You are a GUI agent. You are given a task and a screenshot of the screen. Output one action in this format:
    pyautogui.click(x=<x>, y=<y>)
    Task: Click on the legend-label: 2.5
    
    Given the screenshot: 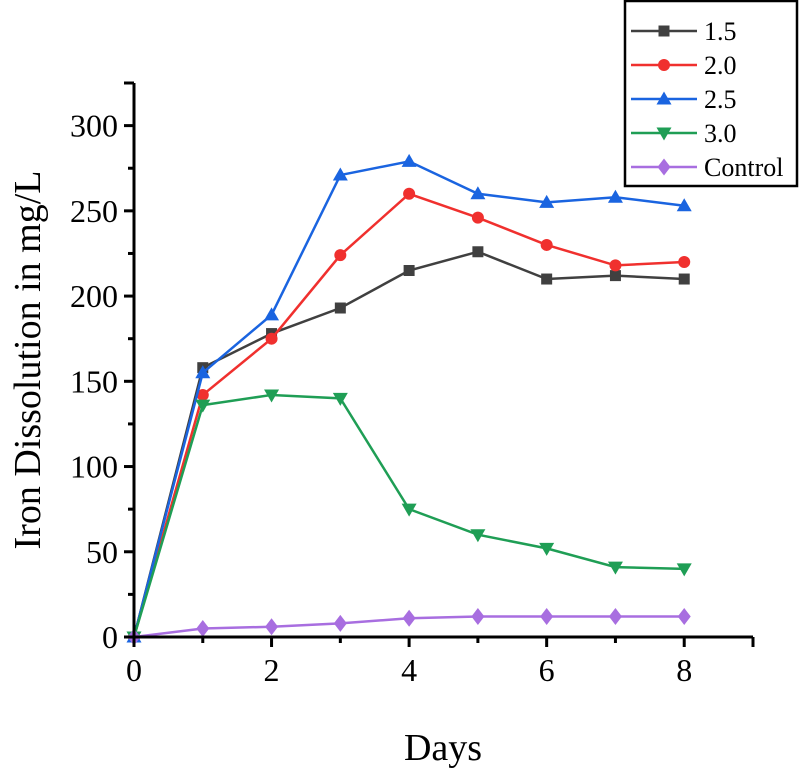 What is the action you would take?
    pyautogui.click(x=720, y=99)
    